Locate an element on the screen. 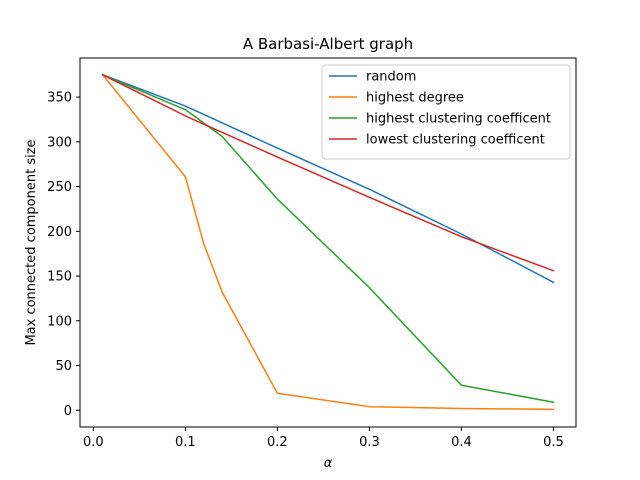  x-tick-label: 0.4 is located at coordinates (461, 442).